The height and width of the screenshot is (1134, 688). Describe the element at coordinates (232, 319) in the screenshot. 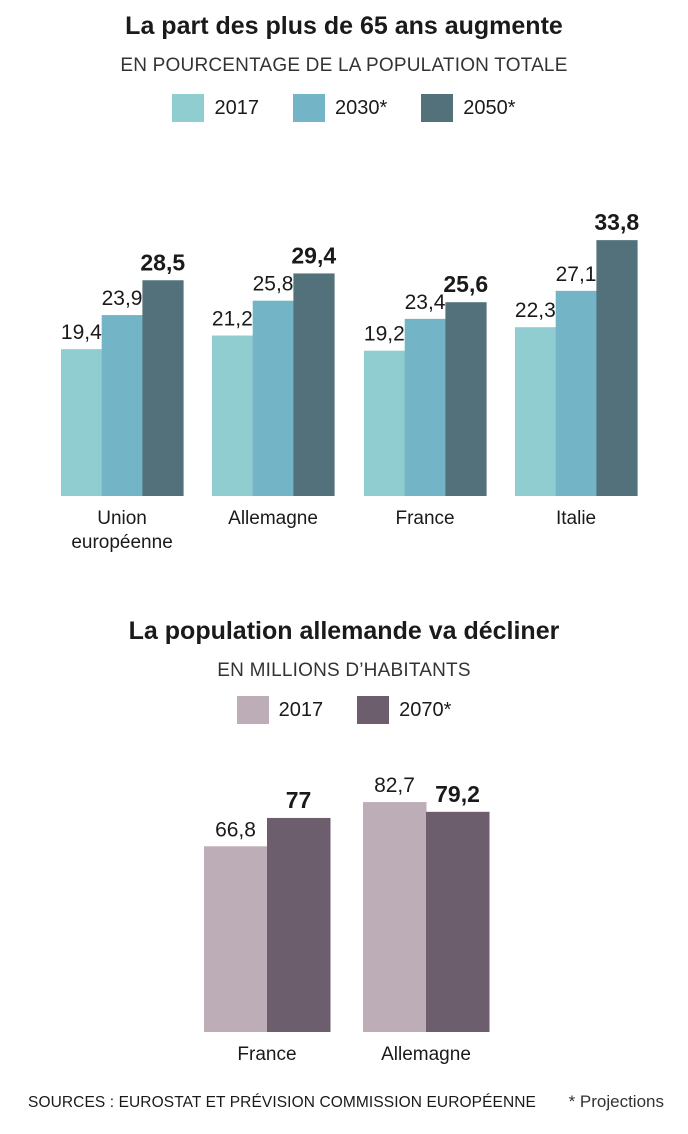

I see `data-label-c1-c1-s0: 21,2` at that location.